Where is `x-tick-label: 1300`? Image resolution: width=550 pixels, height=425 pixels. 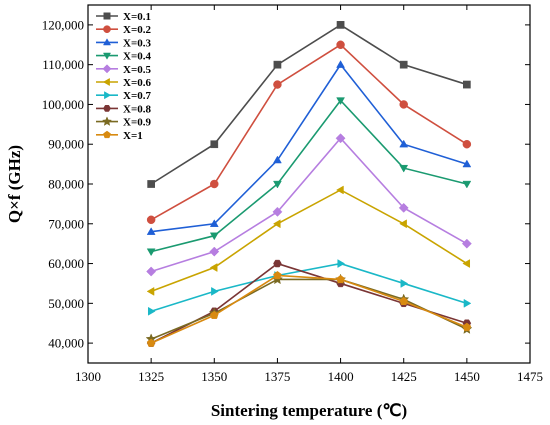 x-tick-label: 1300 is located at coordinates (88, 376).